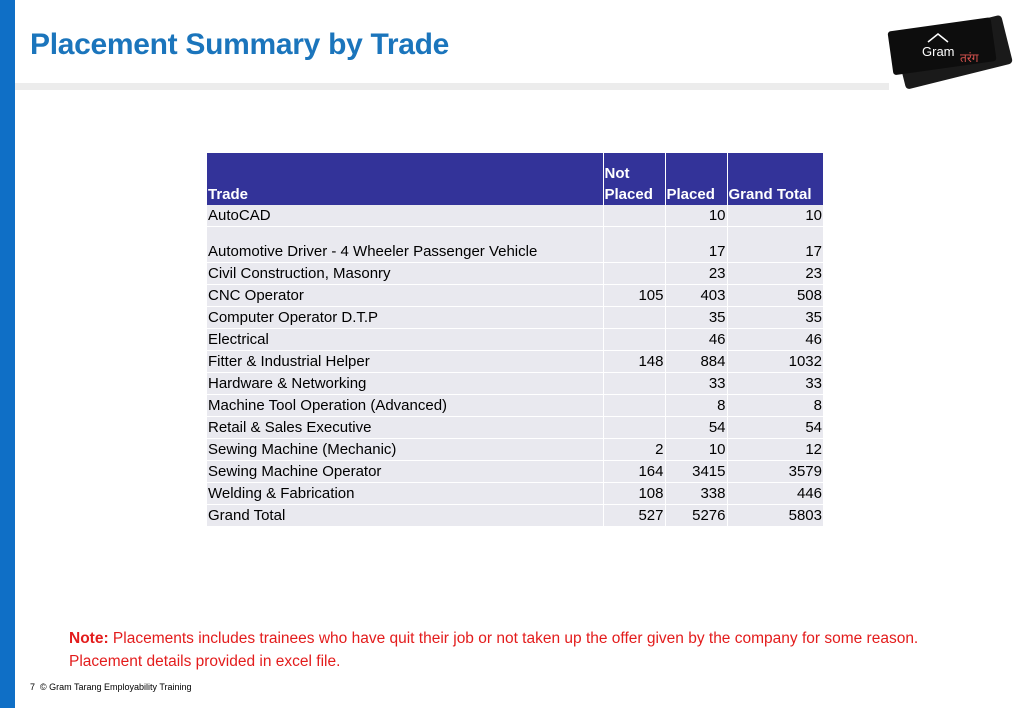 Image resolution: width=1023 pixels, height=708 pixels. Describe the element at coordinates (634, 515) in the screenshot. I see `cell-not-placed: 527` at that location.